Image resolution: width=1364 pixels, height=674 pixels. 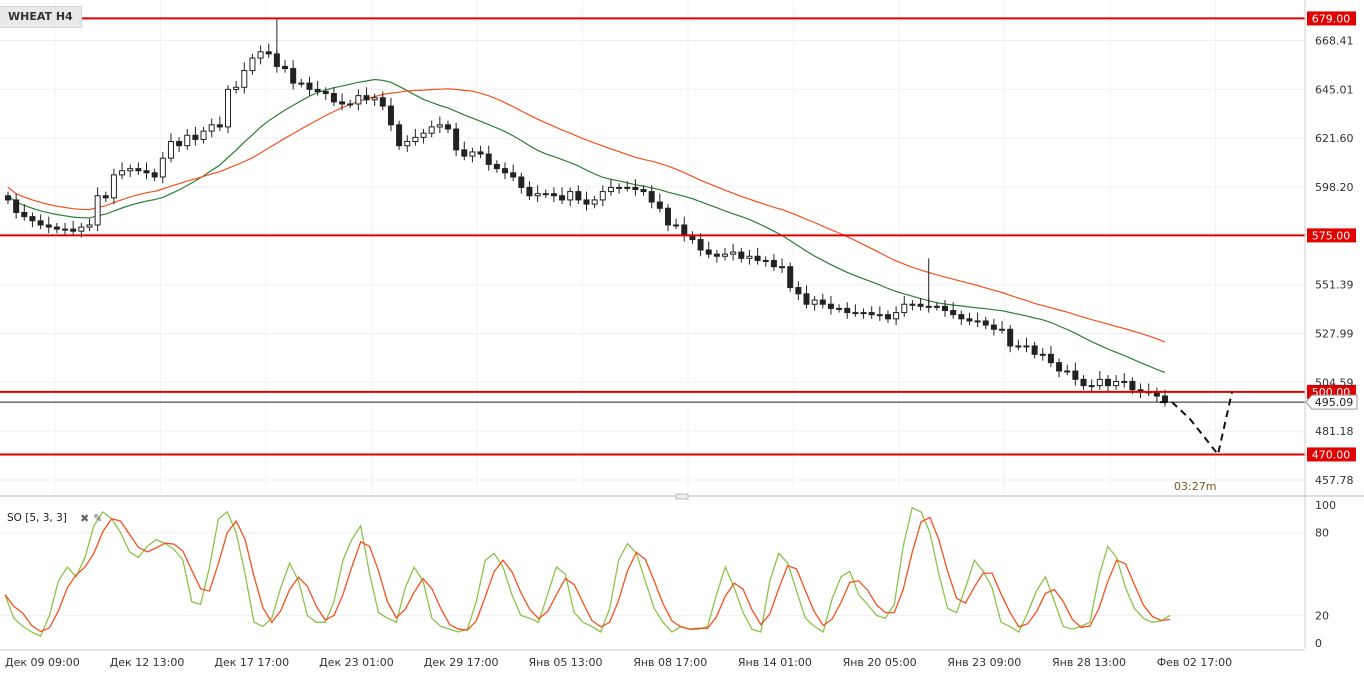 I want to click on price-tick: 481.18, so click(x=1334, y=431).